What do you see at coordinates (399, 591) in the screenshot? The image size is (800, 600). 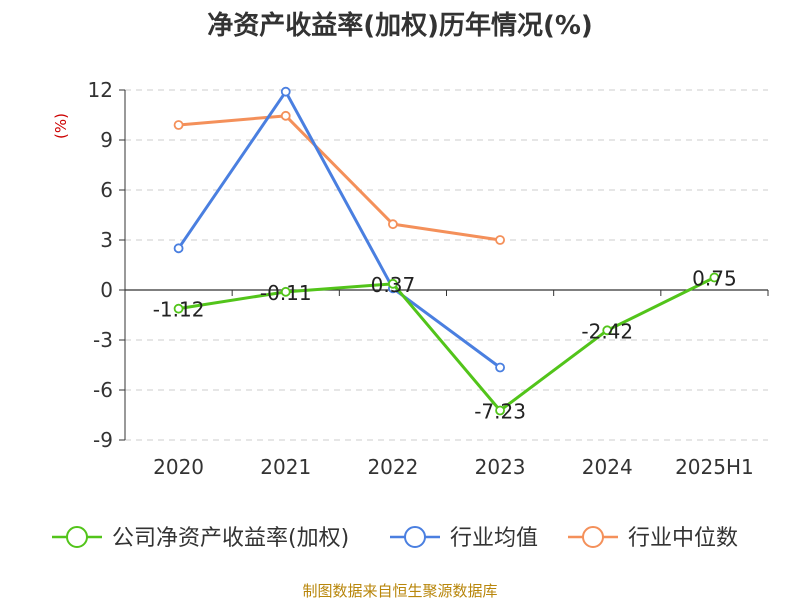 I see `source-note: 制图数据来自恒生聚源数据库` at bounding box center [399, 591].